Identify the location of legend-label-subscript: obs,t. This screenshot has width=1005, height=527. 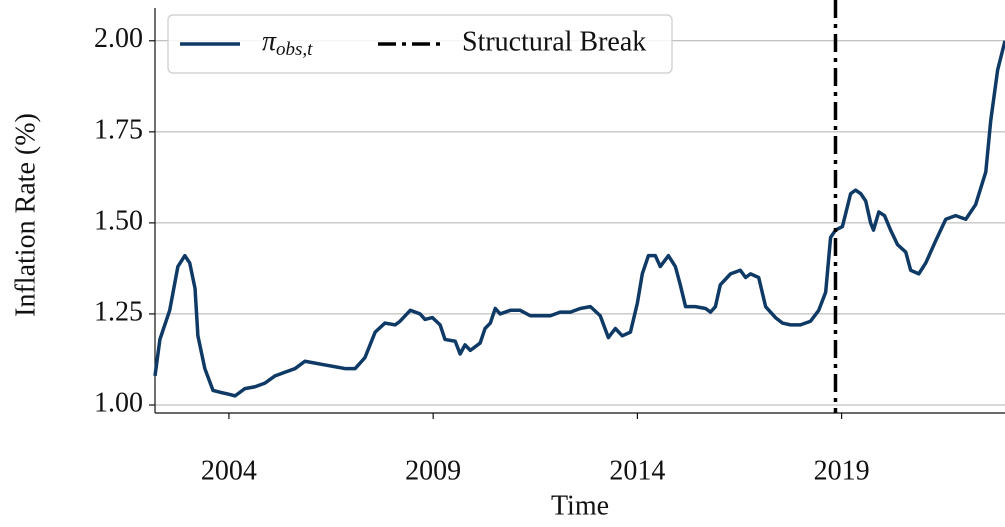
(294, 49).